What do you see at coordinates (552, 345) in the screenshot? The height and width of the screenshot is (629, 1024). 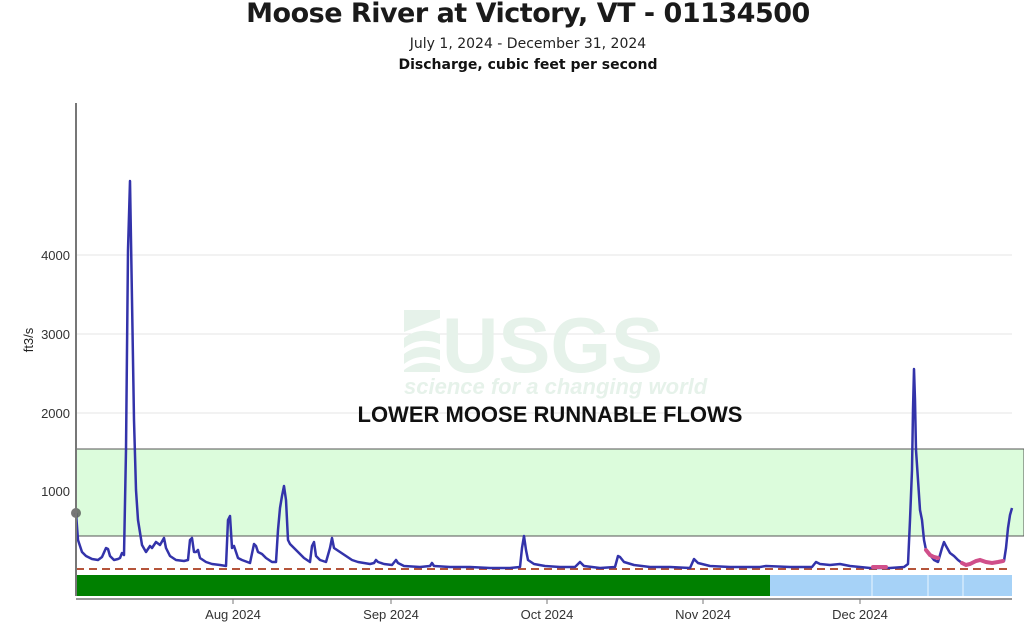 I see `usgs-logo-text: USGS` at bounding box center [552, 345].